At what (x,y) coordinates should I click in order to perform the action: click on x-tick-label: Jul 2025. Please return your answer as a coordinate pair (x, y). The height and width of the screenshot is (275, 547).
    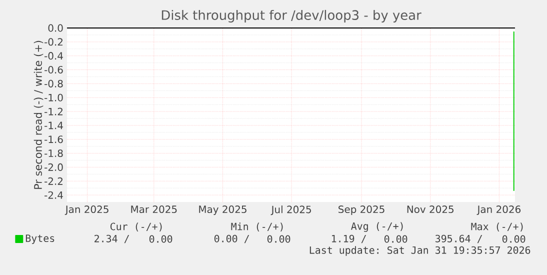
    Looking at the image, I should click on (290, 211).